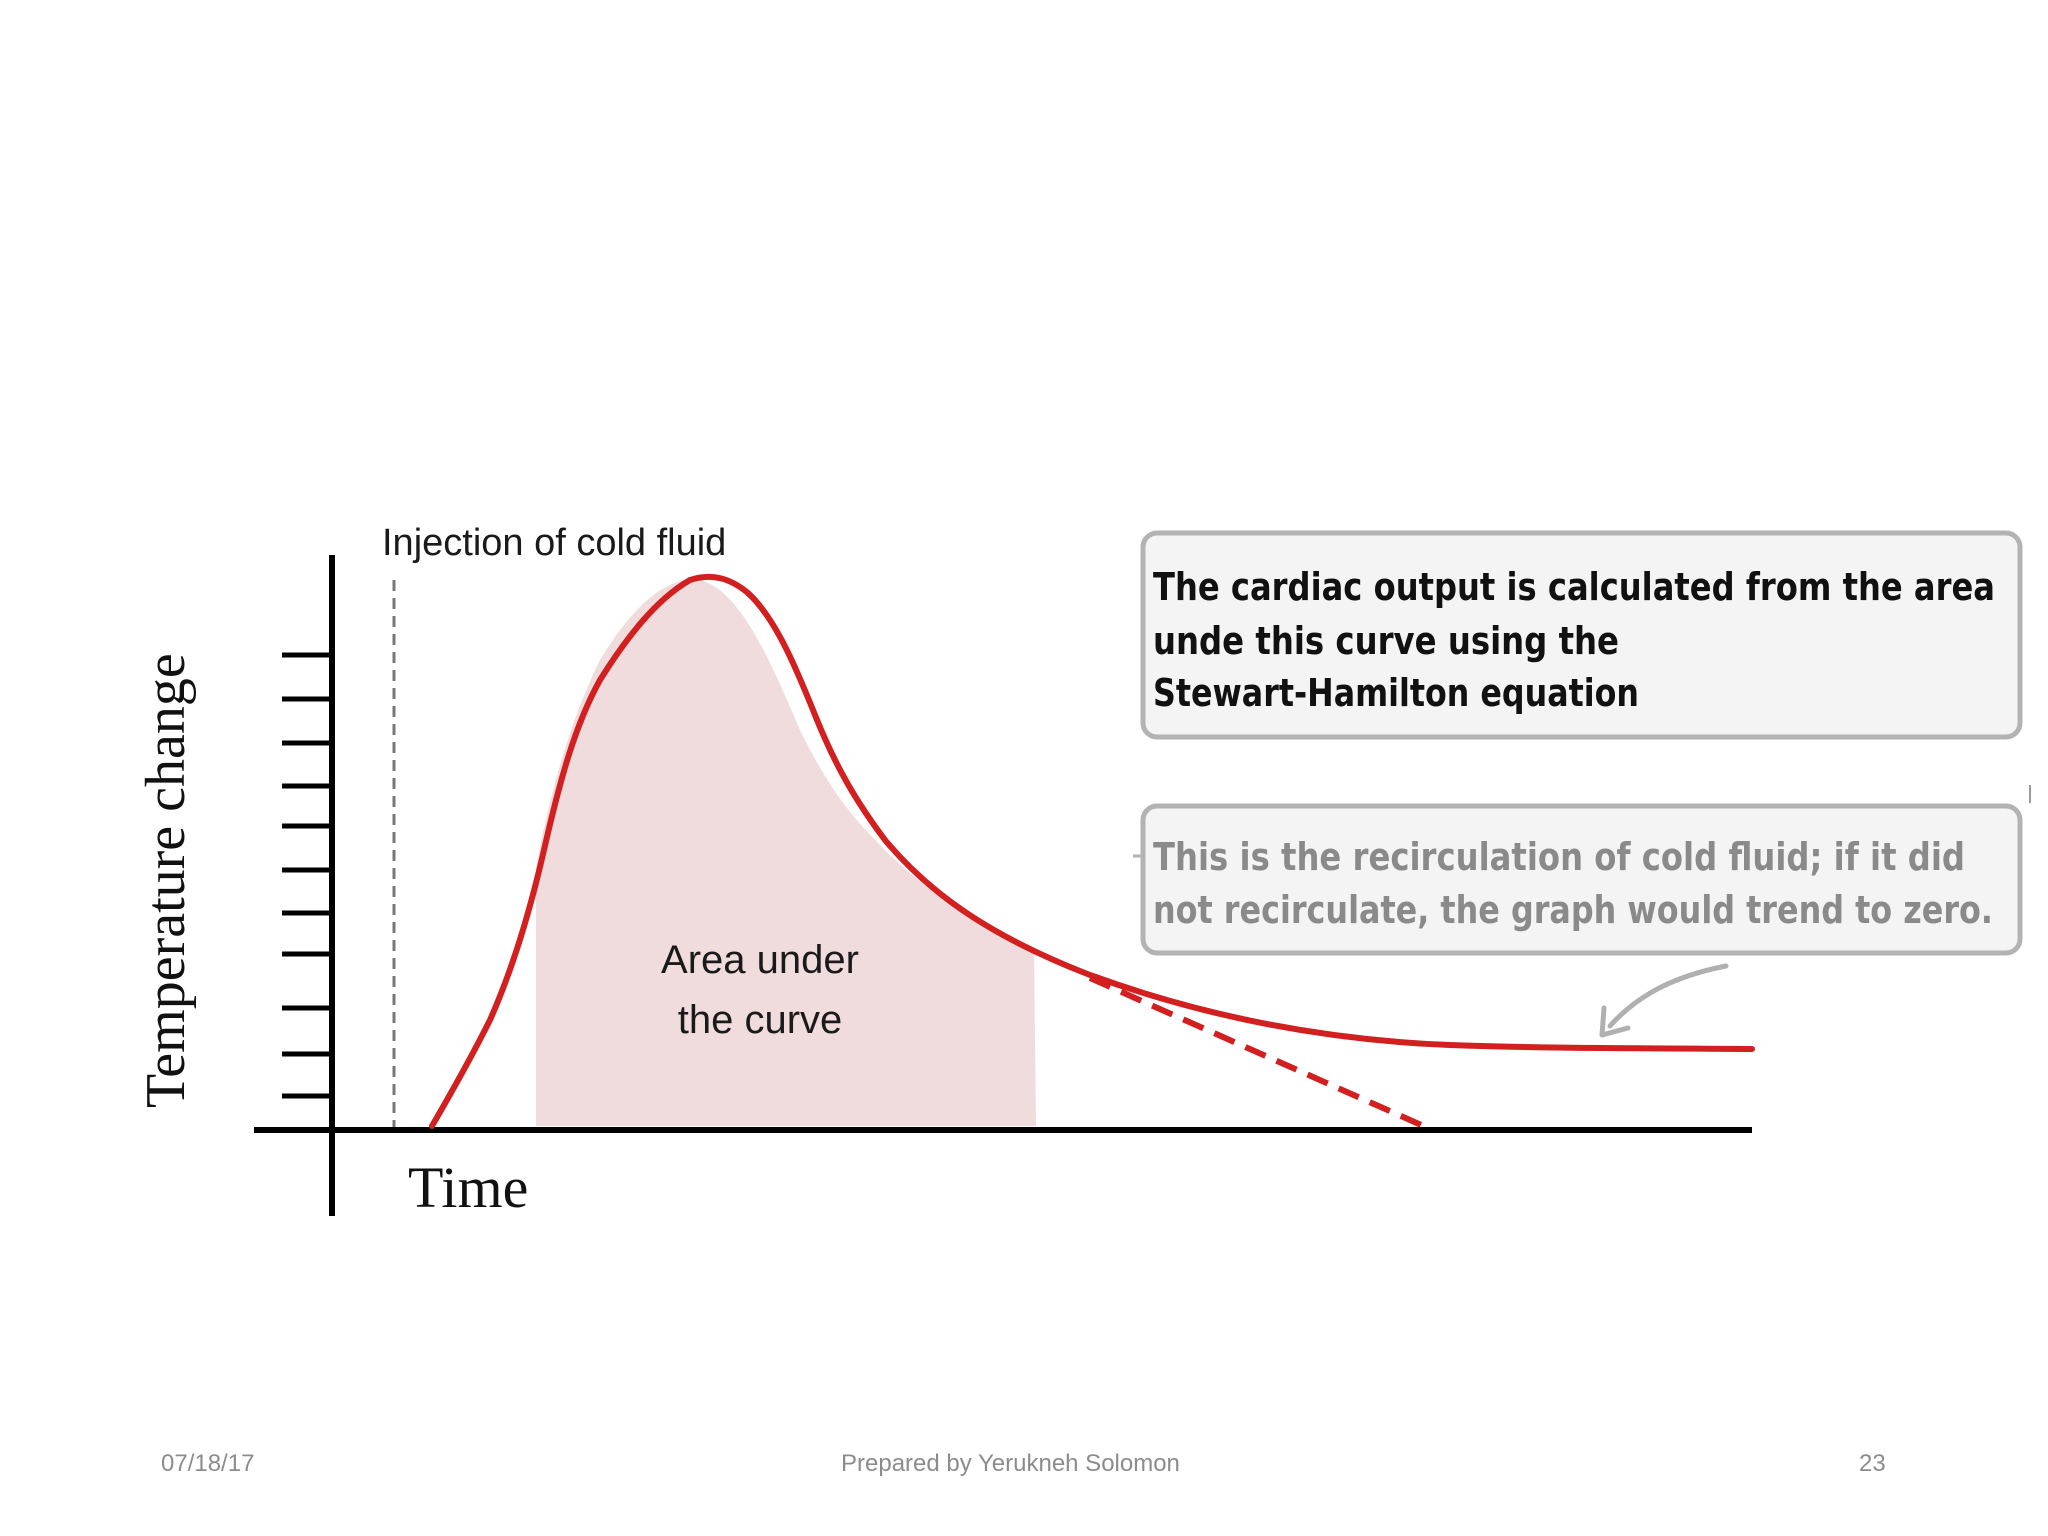 The height and width of the screenshot is (1536, 2048). Describe the element at coordinates (307, 875) in the screenshot. I see `y-axis-ticks` at that location.